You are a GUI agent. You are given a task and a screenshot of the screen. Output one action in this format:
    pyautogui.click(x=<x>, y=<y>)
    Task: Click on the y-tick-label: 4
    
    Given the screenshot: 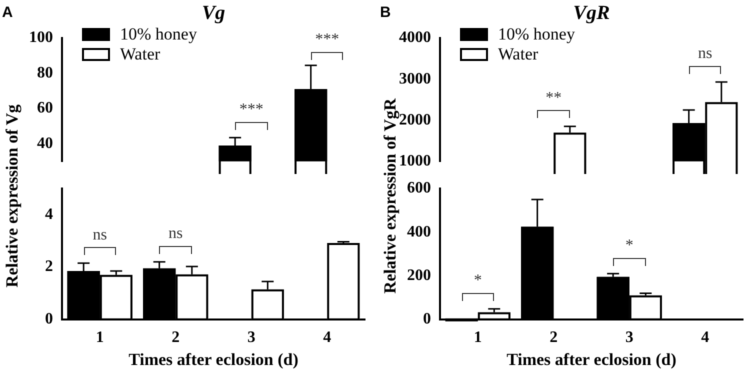 What is the action you would take?
    pyautogui.click(x=49, y=214)
    